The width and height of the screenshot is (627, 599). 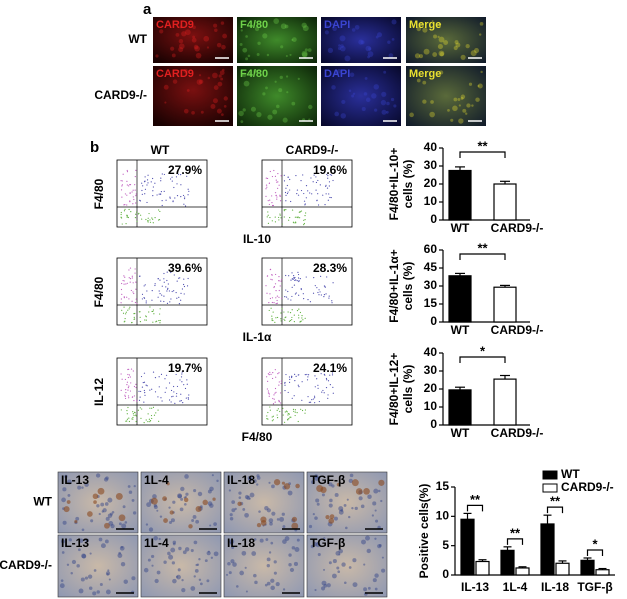 I want to click on y-axis-label: cells (%), so click(x=408, y=184).